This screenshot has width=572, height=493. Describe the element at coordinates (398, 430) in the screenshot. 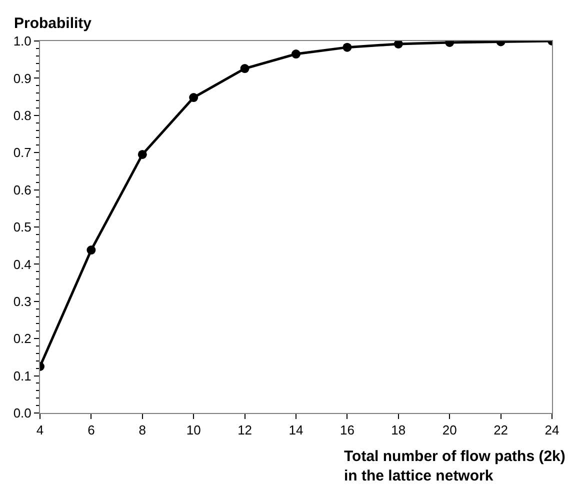

I see `x-tick-label: 18` at that location.